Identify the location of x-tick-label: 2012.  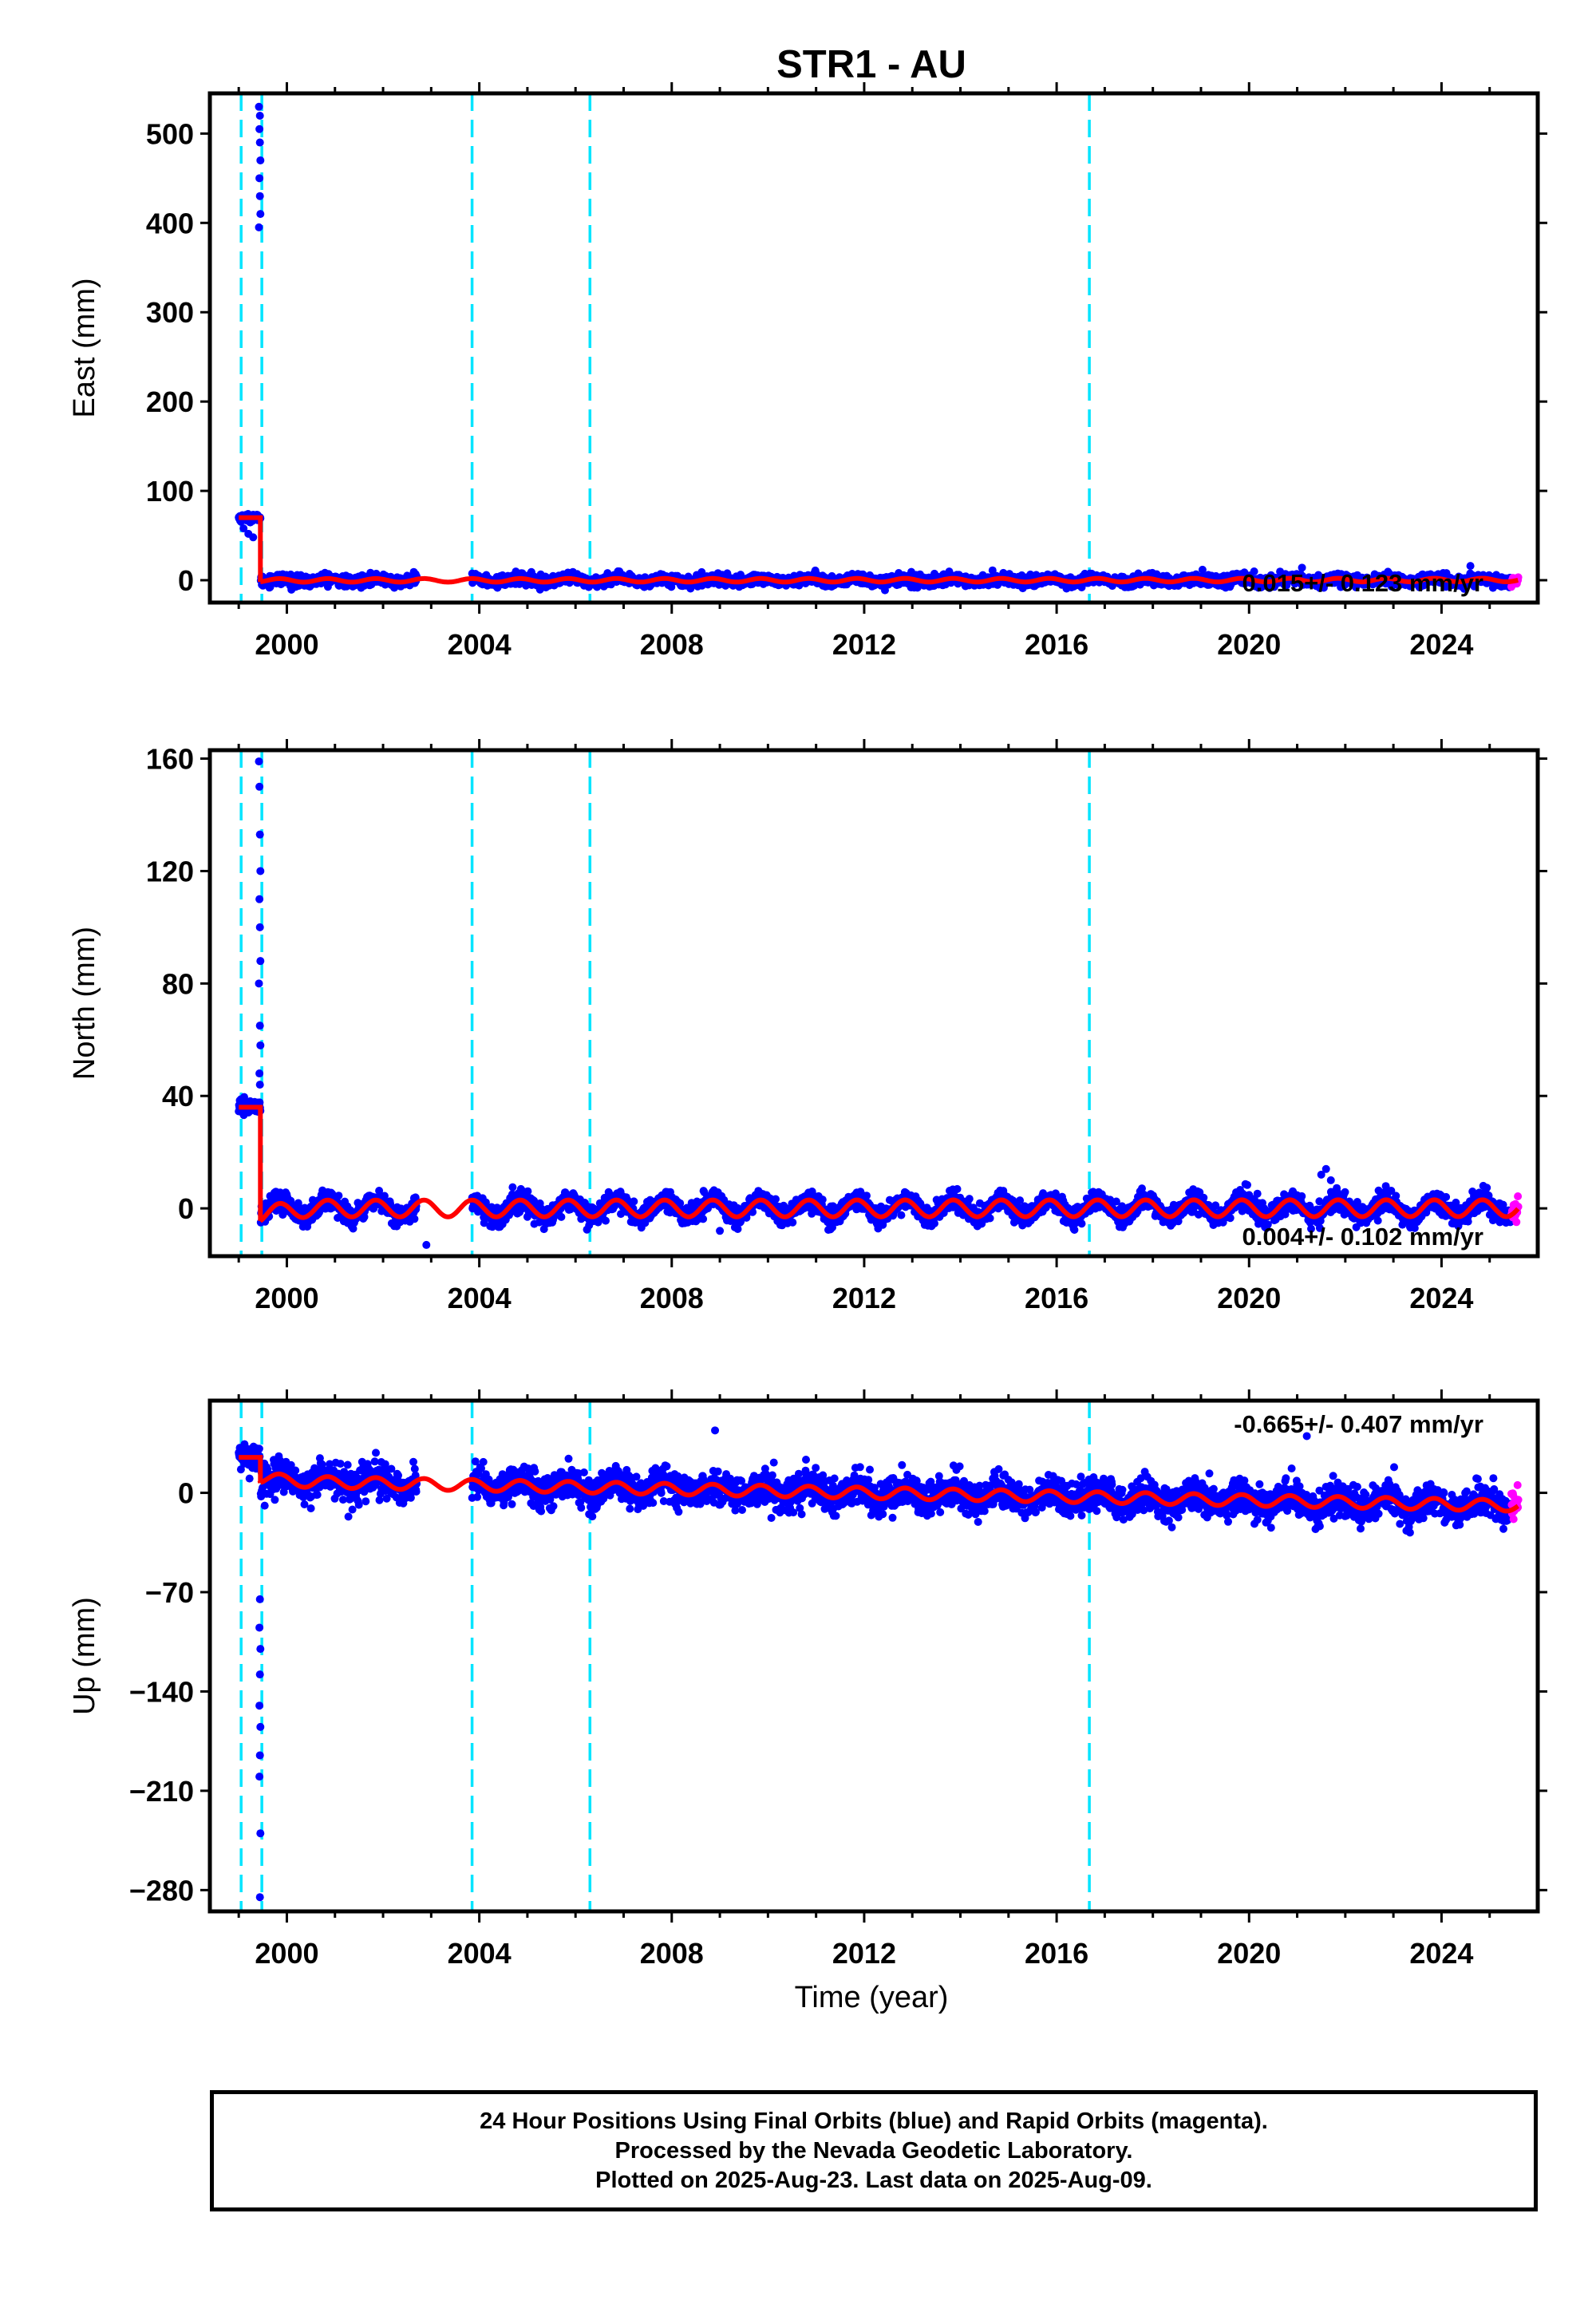
(864, 644).